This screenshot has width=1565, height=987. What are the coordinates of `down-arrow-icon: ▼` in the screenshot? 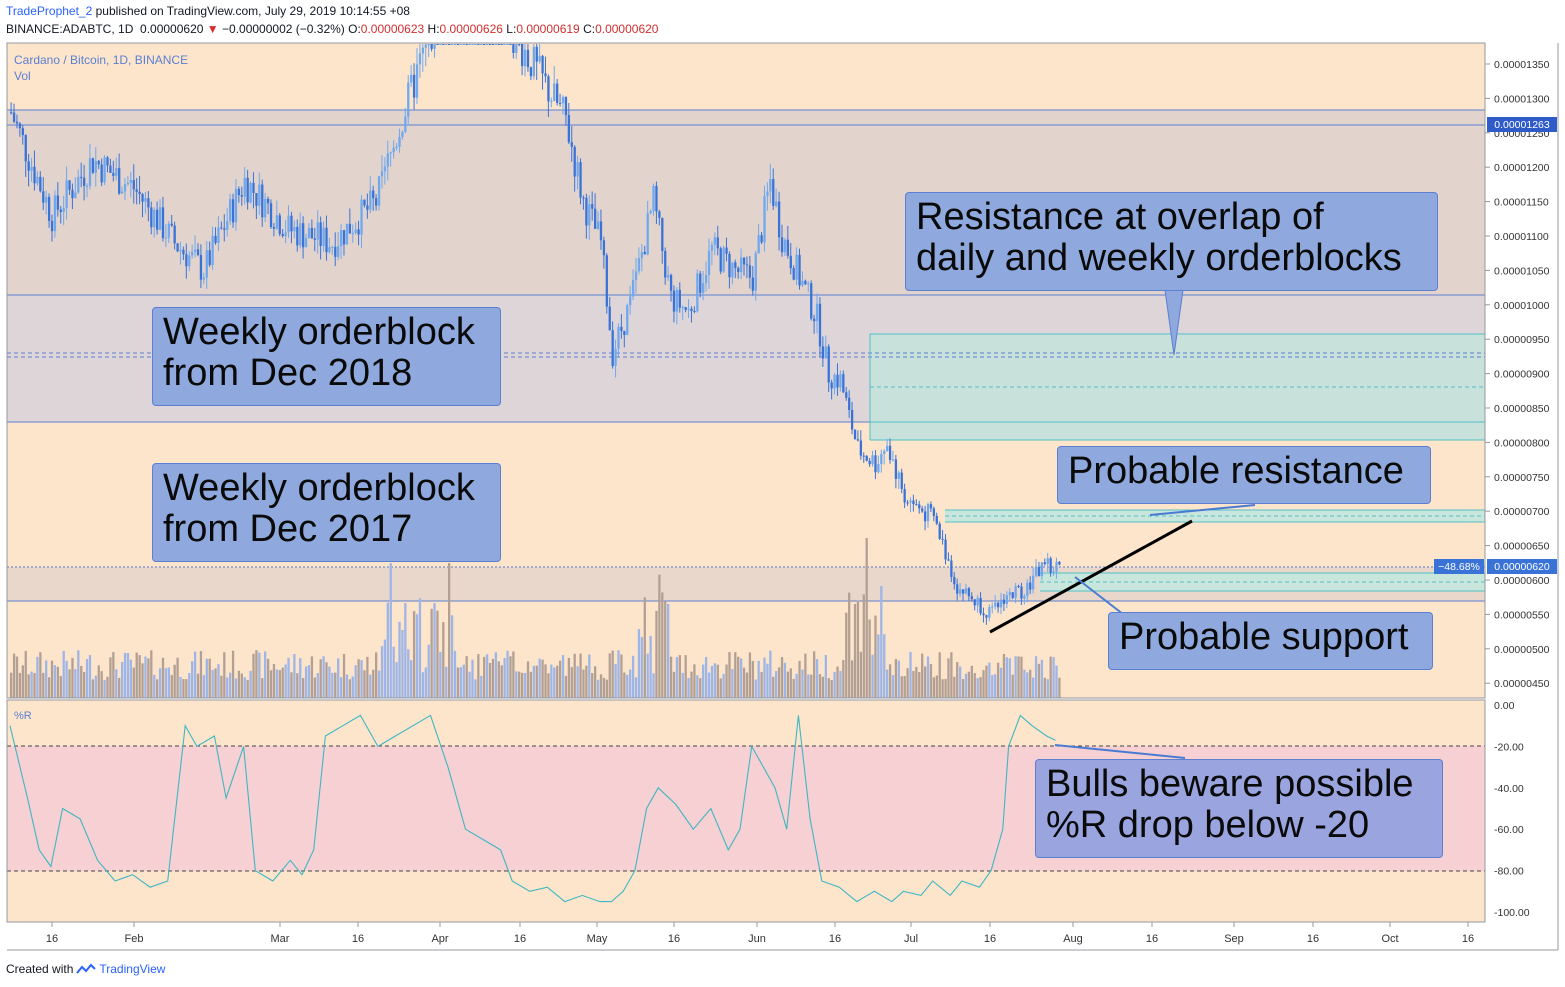 It's located at (212, 29).